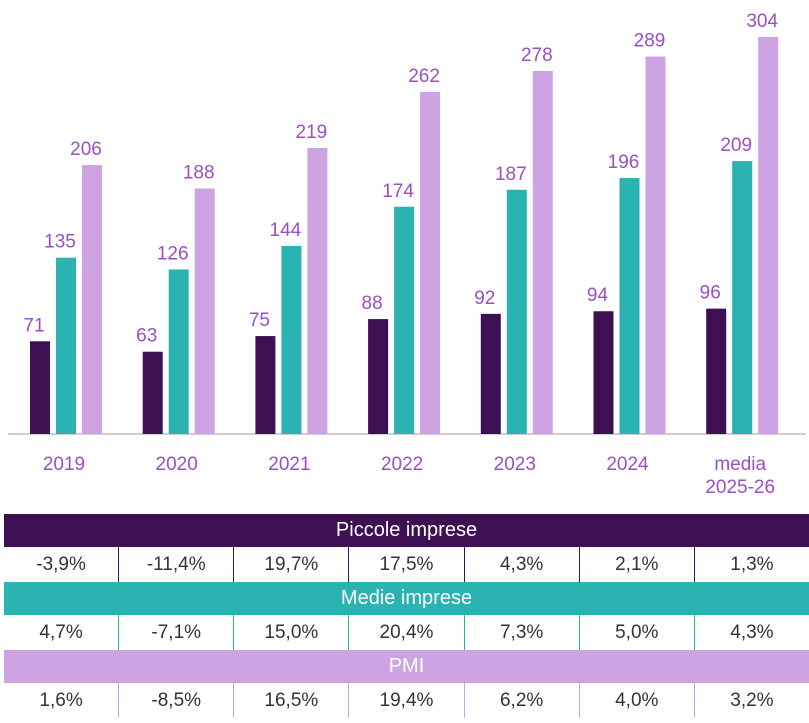 This screenshot has width=809, height=723. I want to click on data-label: 94, so click(598, 295).